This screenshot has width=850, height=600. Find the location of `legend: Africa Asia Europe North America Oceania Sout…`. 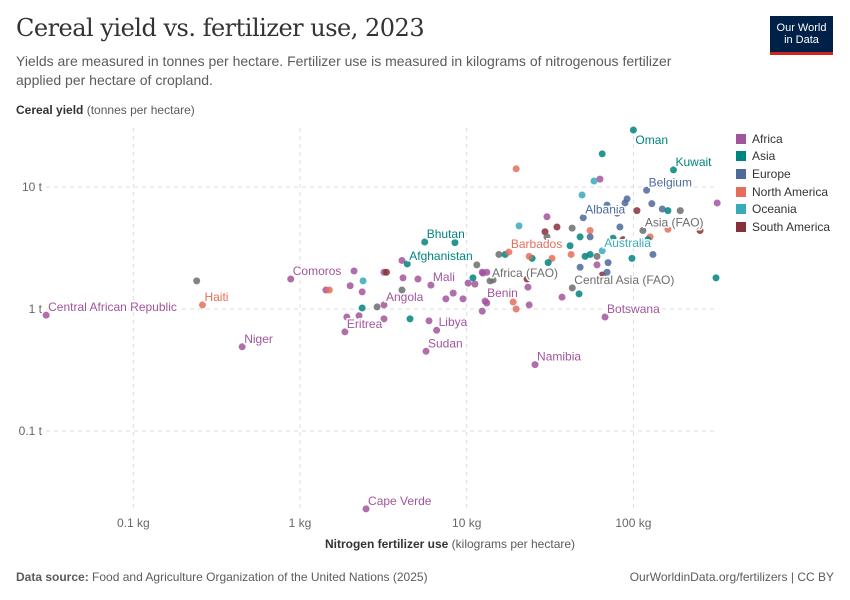

legend: Africa Asia Europe North America Oceania Sout… is located at coordinates (783, 183).